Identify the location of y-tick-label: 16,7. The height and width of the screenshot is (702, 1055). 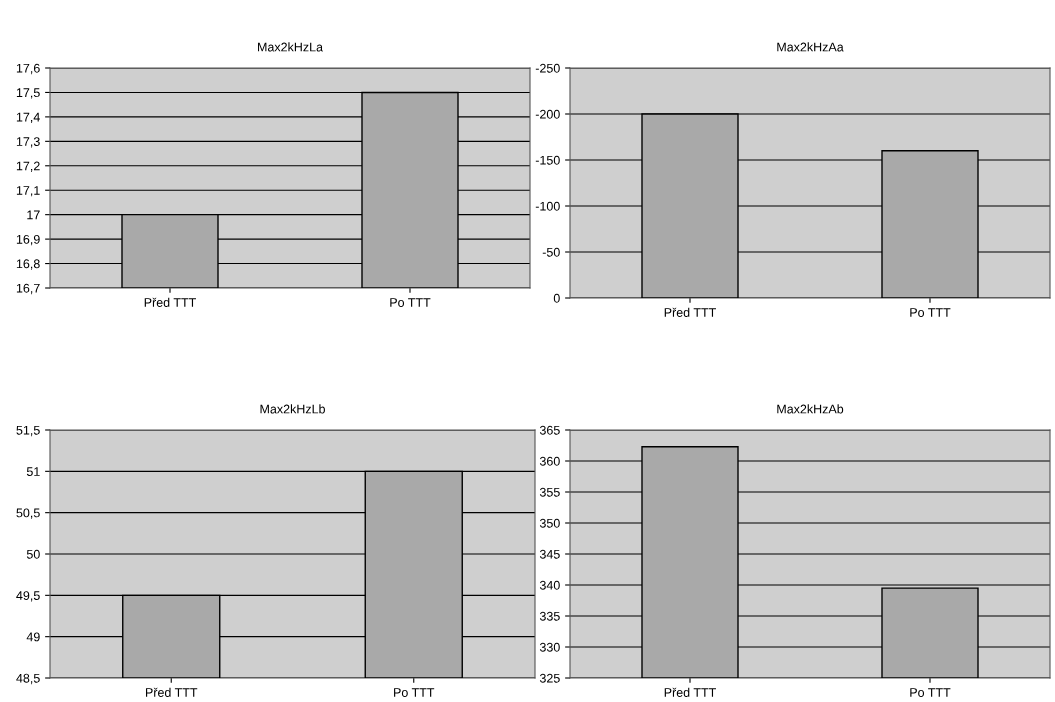
(28, 289).